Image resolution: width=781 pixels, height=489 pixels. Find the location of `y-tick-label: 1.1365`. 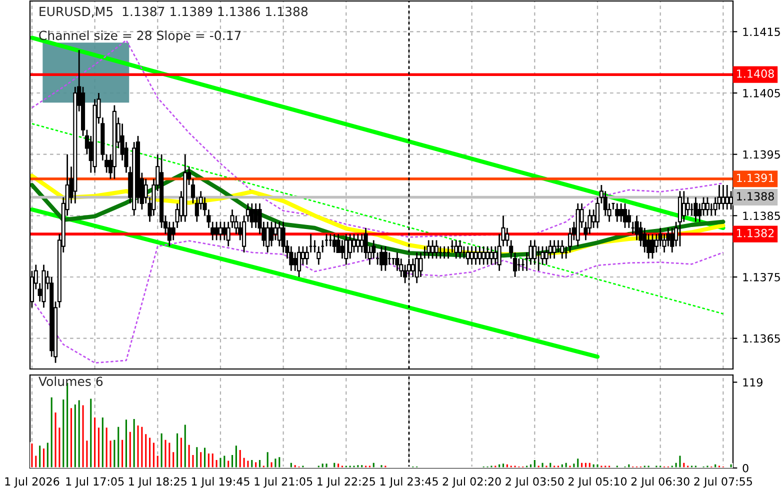

y-tick-label: 1.1365 is located at coordinates (761, 338).